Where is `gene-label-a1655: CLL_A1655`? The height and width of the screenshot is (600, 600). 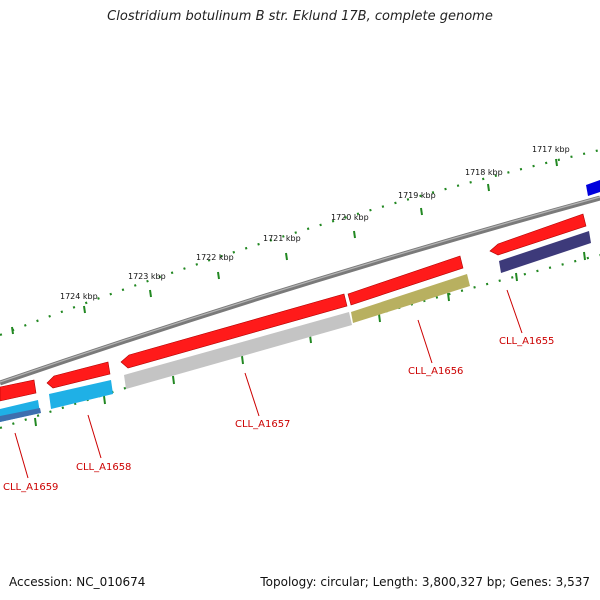
gene-label-a1655: CLL_A1655 is located at coordinates (526, 341).